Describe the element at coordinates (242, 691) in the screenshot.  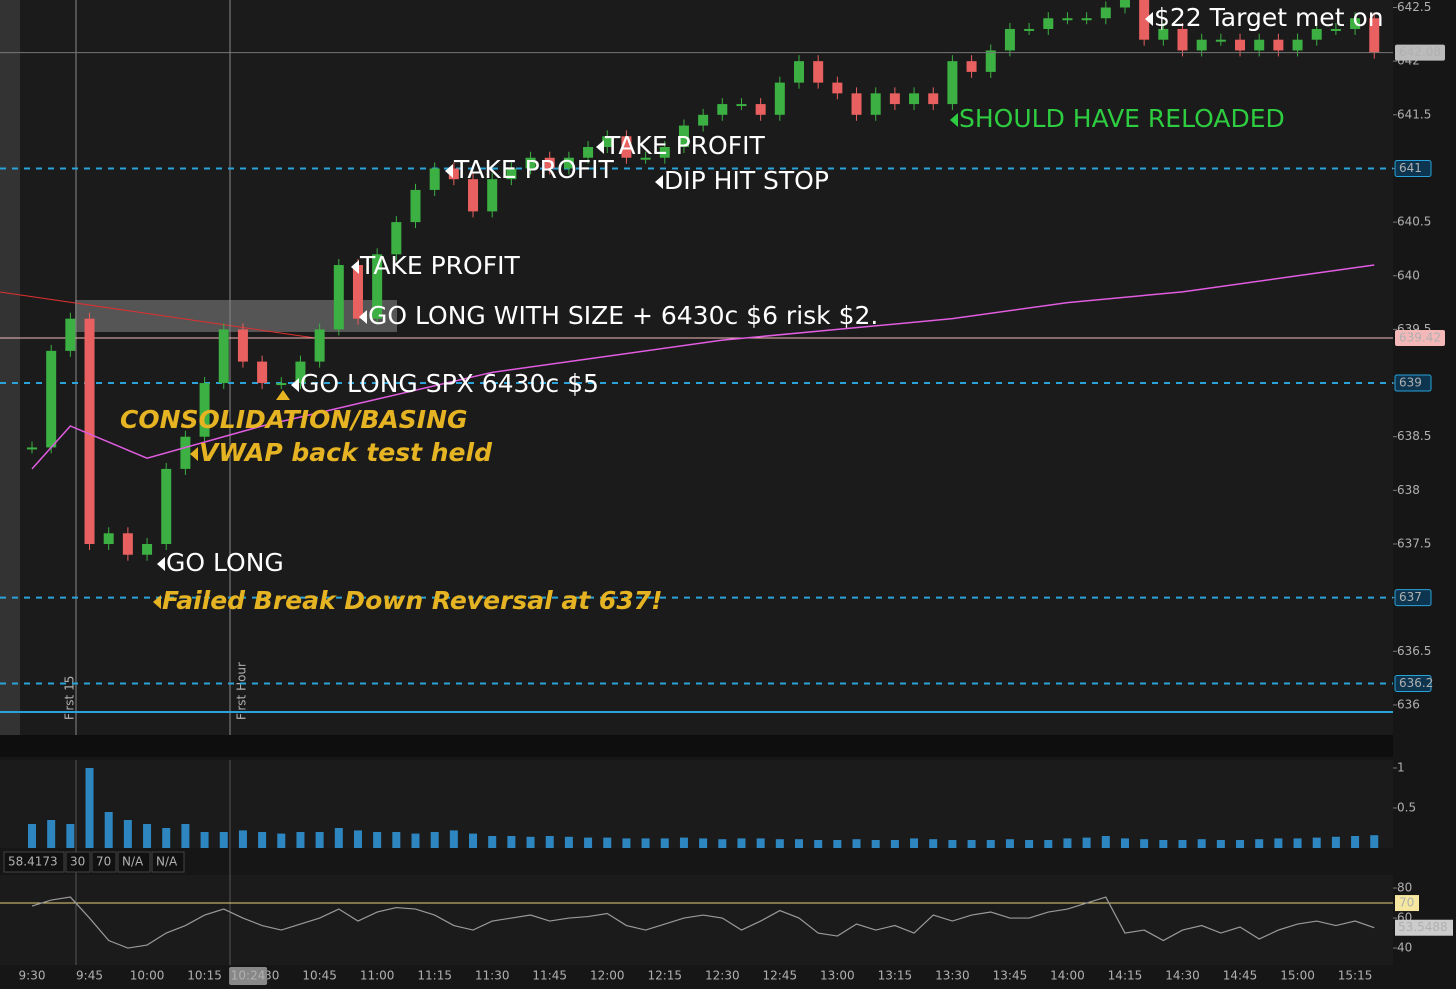
I see `marker-label: First Hour` at that location.